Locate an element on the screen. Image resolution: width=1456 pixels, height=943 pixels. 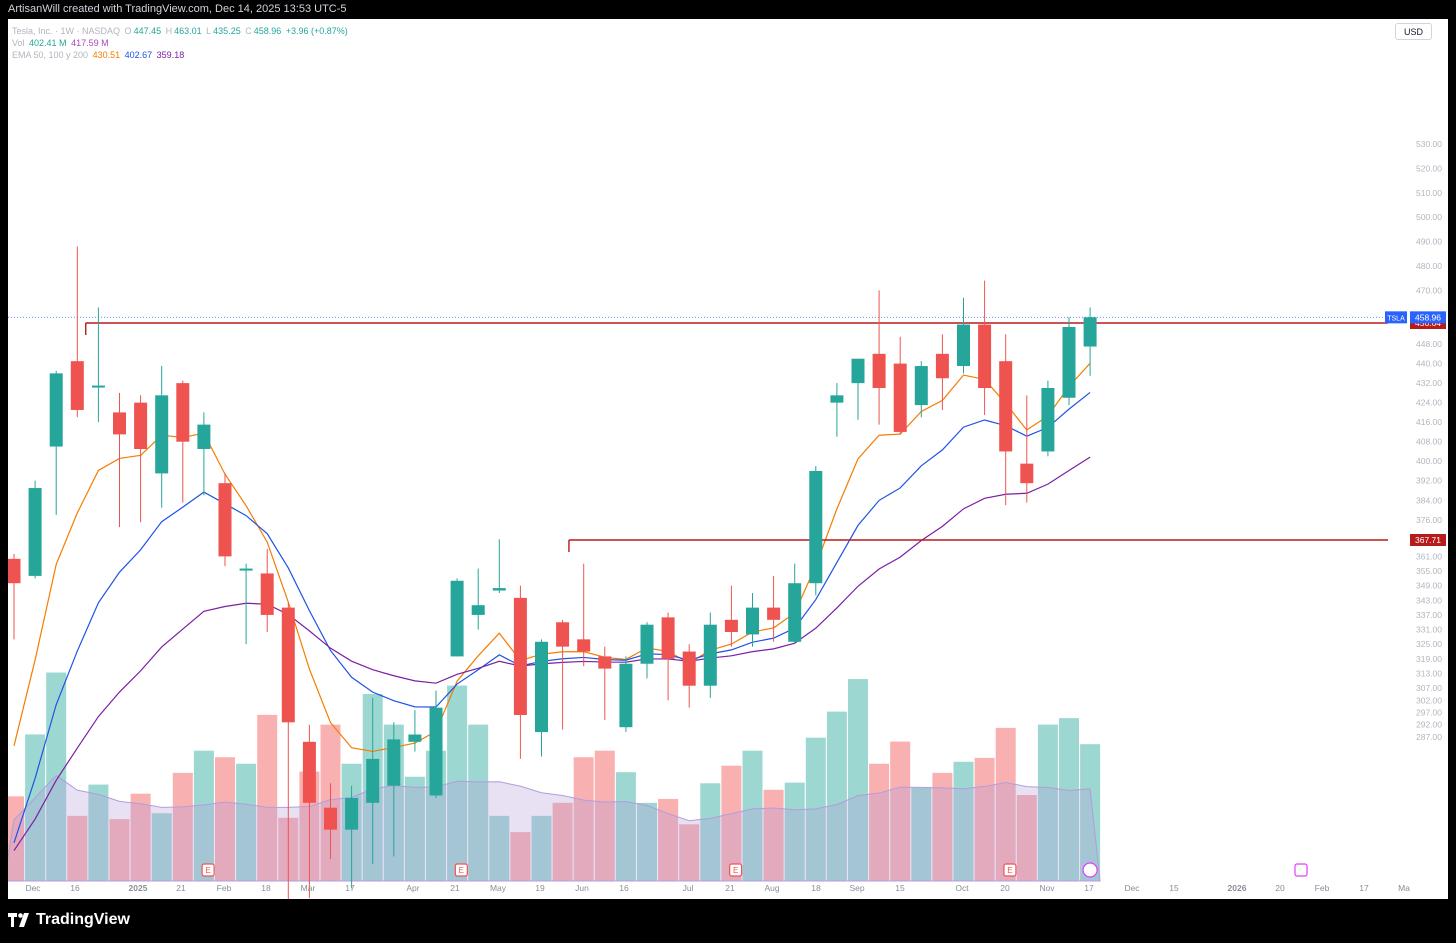
time-axis-label: Oct is located at coordinates (962, 888).